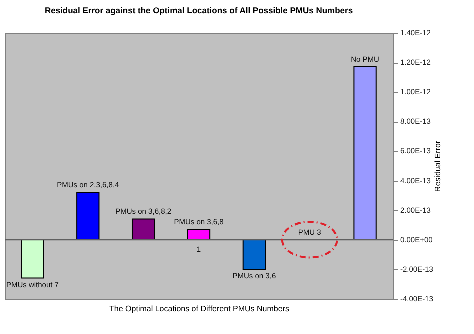 Image resolution: width=474 pixels, height=334 pixels. I want to click on chart-title: Residual Error against the Optimal Locations of All Possible PMUs Numbers, so click(199, 11).